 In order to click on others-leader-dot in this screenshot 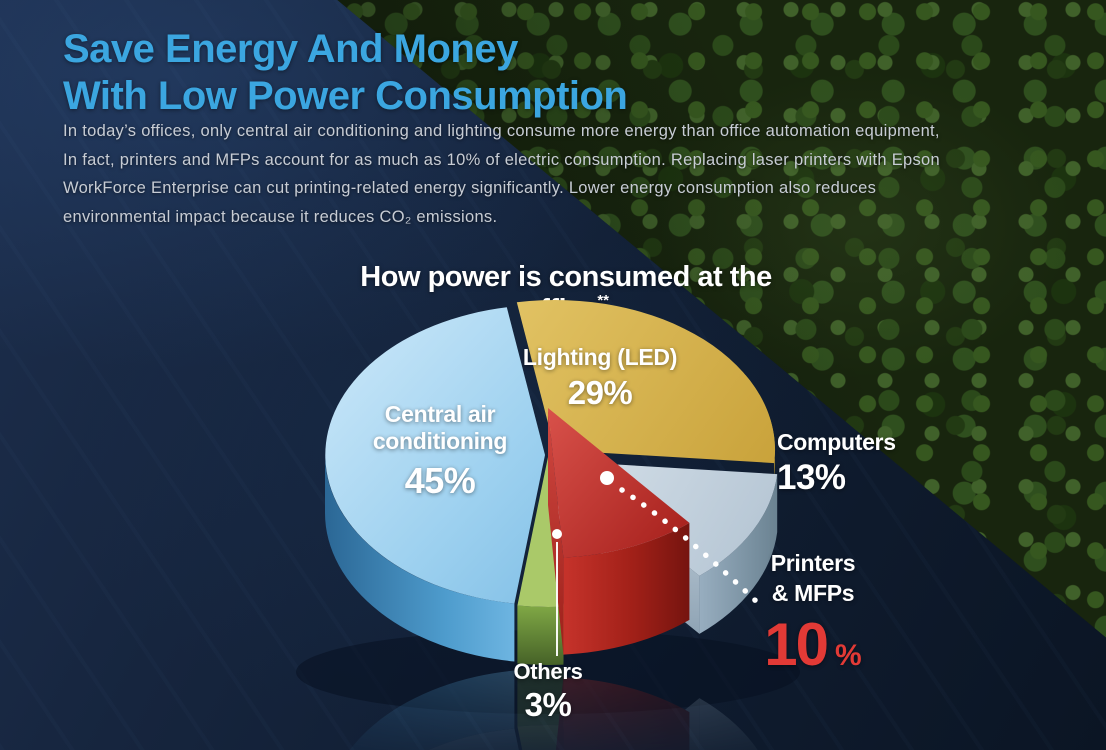, I will do `click(557, 534)`.